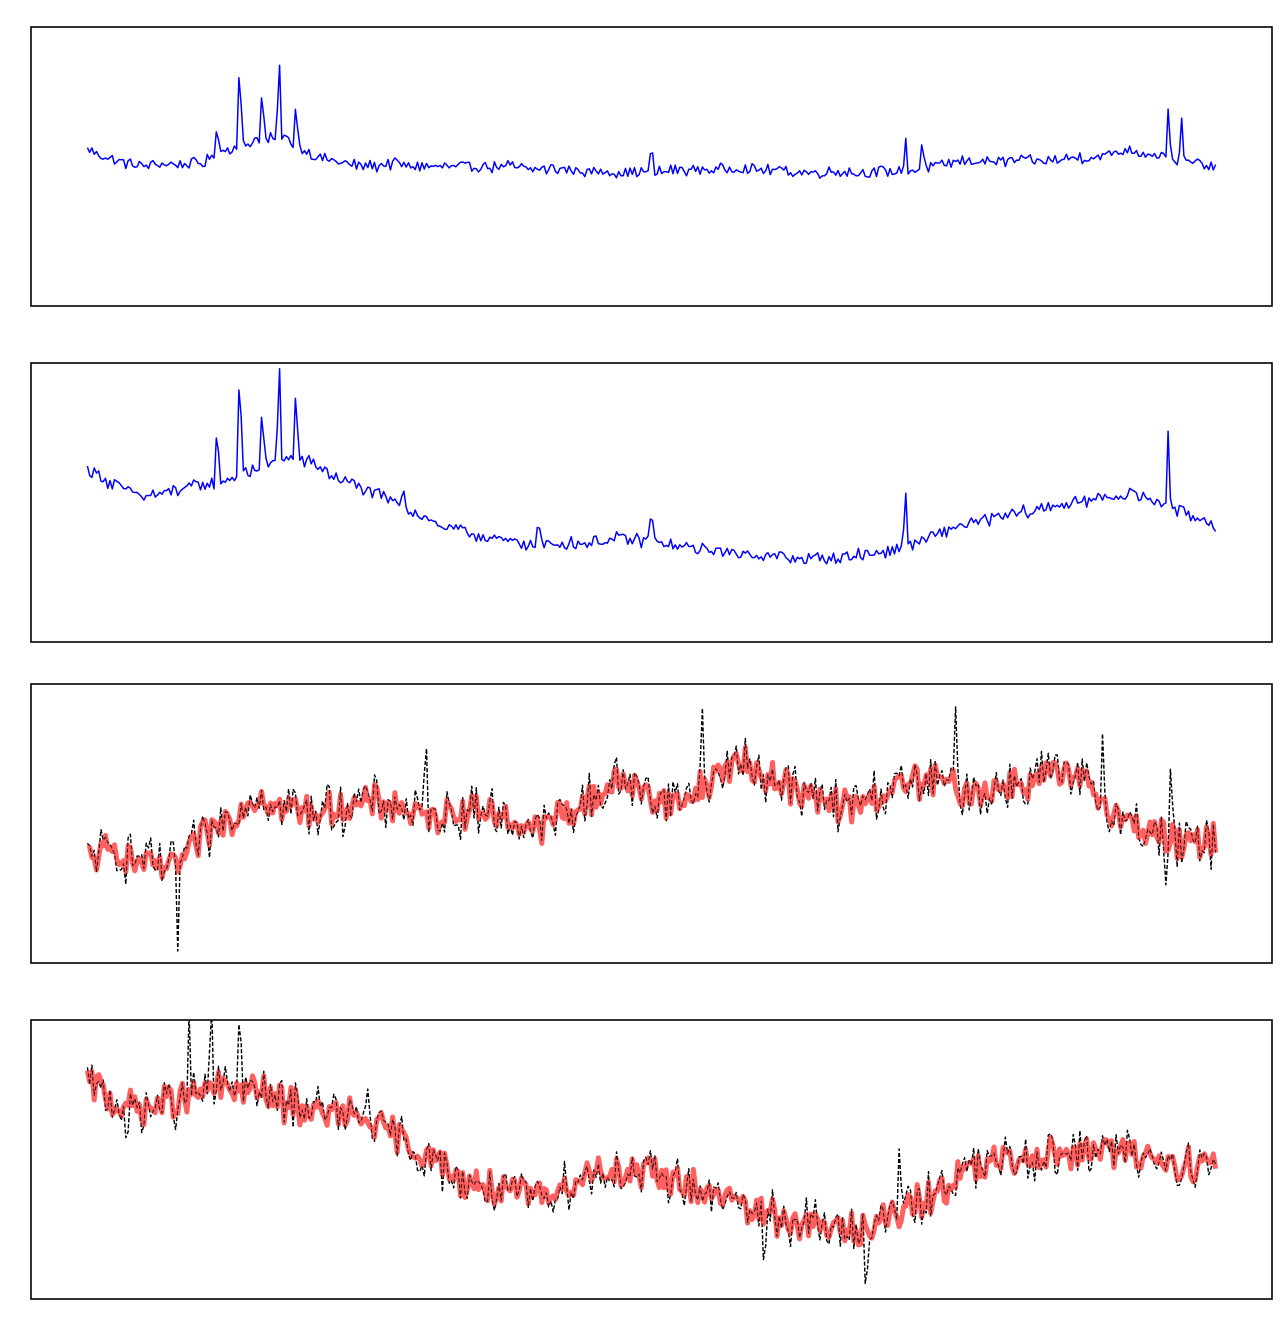 The width and height of the screenshot is (1282, 1330). I want to click on subplot-4-series-2-line, so click(651, 1158).